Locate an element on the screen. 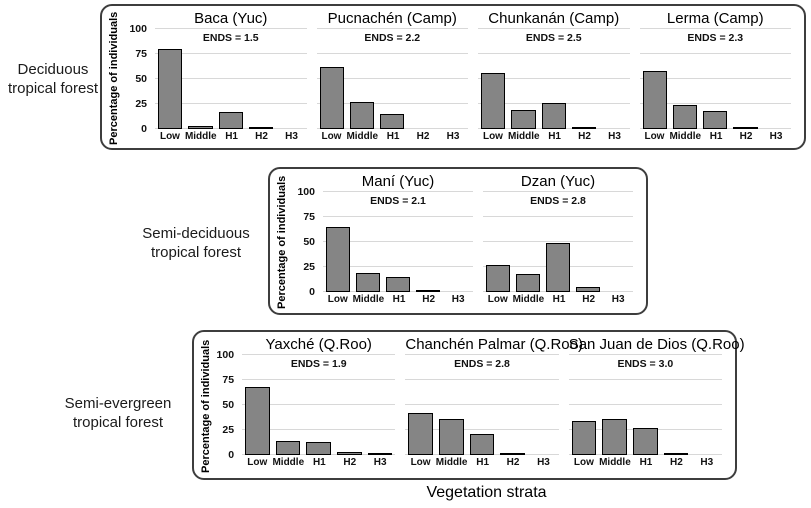 This screenshot has width=811, height=508. plot-area: ENDS = 2.8 is located at coordinates (558, 241).